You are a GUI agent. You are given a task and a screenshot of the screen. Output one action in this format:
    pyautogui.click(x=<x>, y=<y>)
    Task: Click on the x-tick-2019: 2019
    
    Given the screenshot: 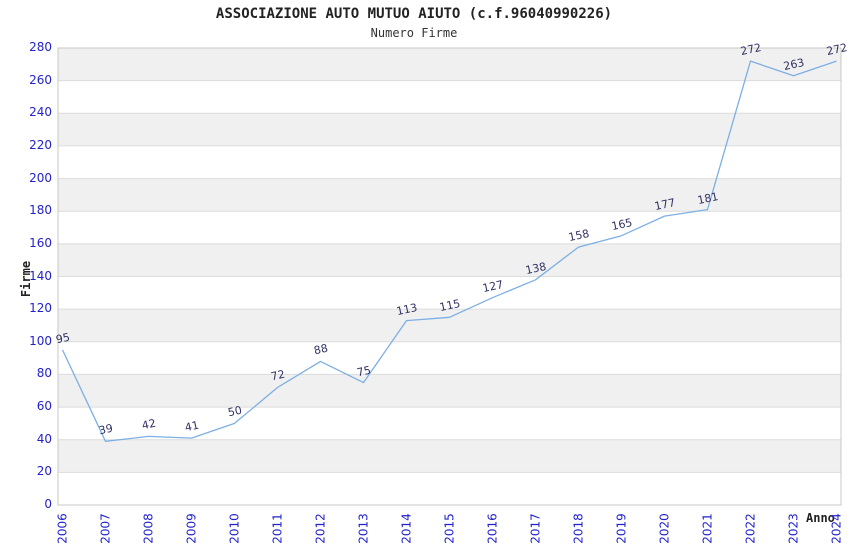 What is the action you would take?
    pyautogui.click(x=621, y=528)
    